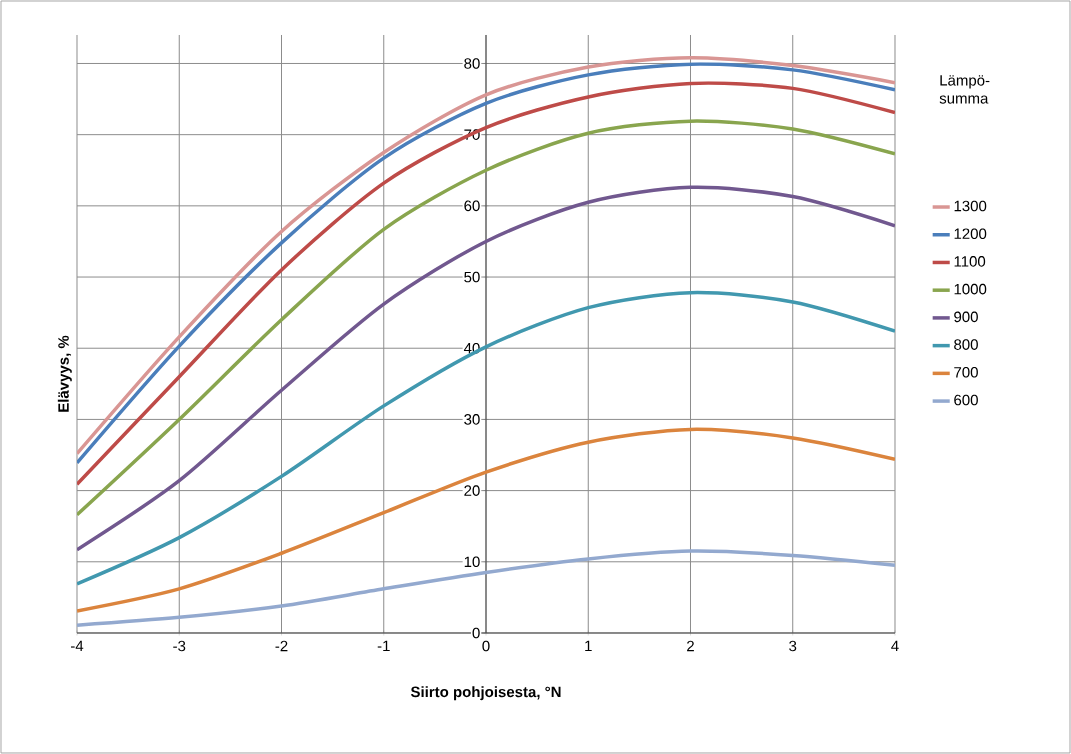  What do you see at coordinates (472, 490) in the screenshot?
I see `y-tick-label: 20` at bounding box center [472, 490].